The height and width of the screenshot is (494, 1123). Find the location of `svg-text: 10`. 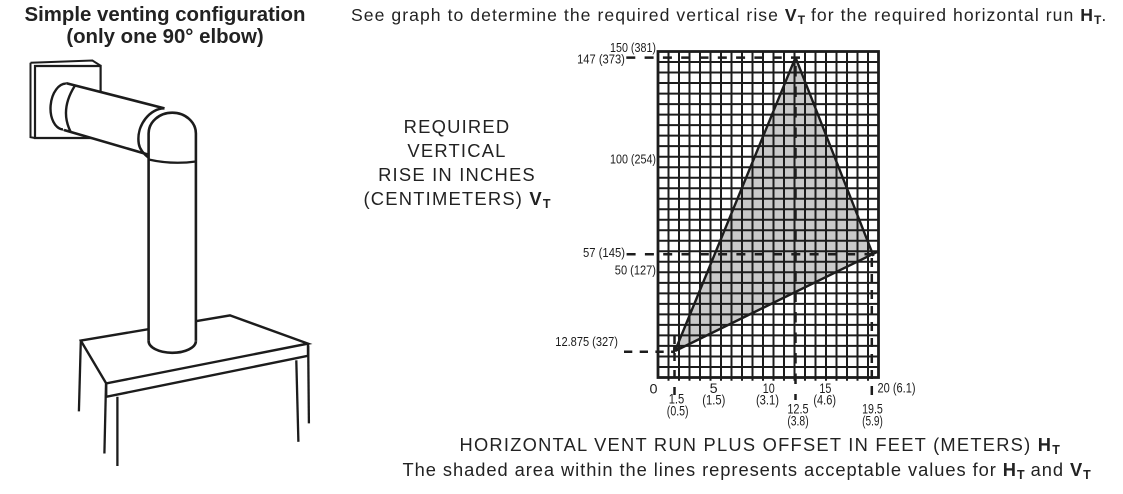

svg-text: 10 is located at coordinates (769, 388).